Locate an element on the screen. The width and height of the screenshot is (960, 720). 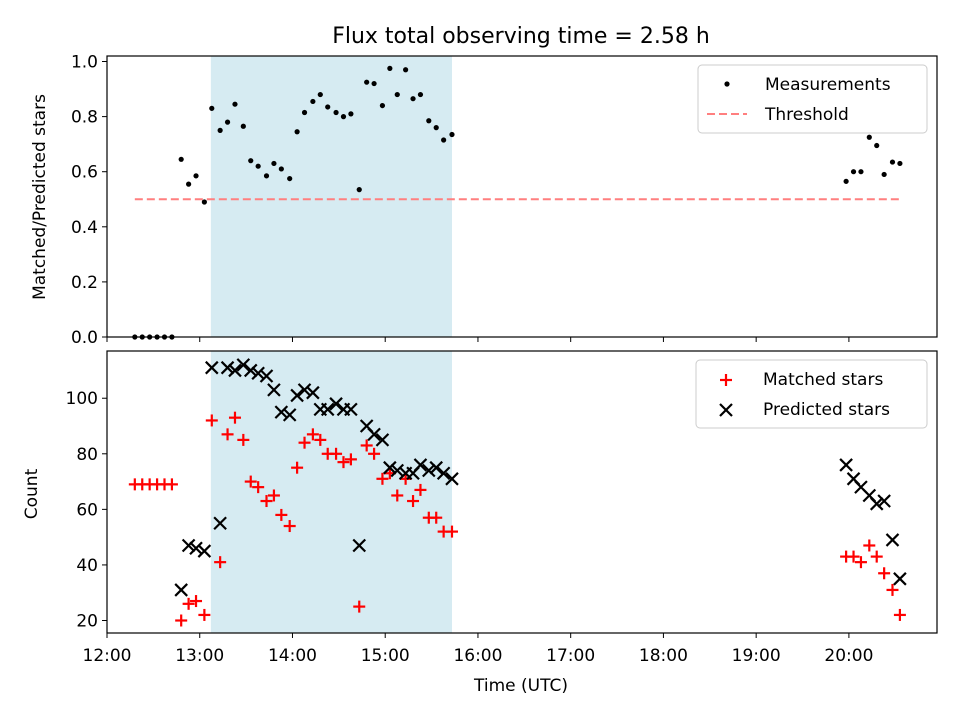
x-tick-label: 19:00 is located at coordinates (756, 656).